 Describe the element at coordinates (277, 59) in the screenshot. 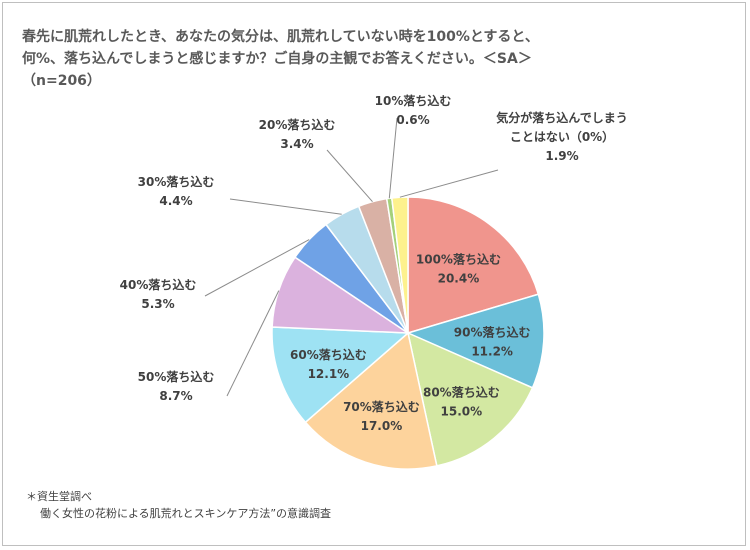

I see `title-line-2: 何%、落ち込んでしまうと感じますか？ご自身の主観でお答えください。＜SA＞` at that location.